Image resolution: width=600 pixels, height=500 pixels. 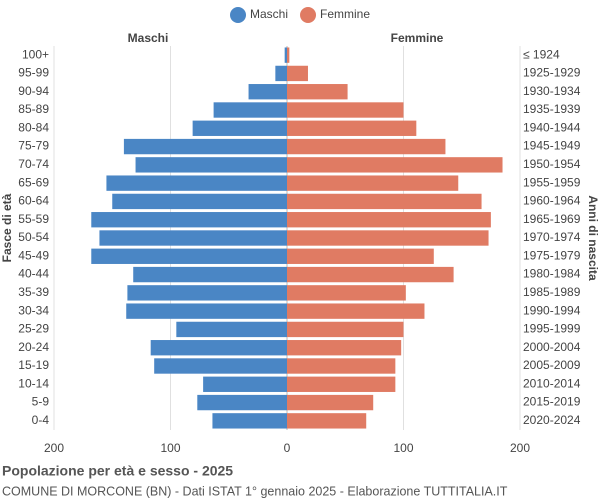 I want to click on y-tick-label: 40-44, so click(x=33, y=274).